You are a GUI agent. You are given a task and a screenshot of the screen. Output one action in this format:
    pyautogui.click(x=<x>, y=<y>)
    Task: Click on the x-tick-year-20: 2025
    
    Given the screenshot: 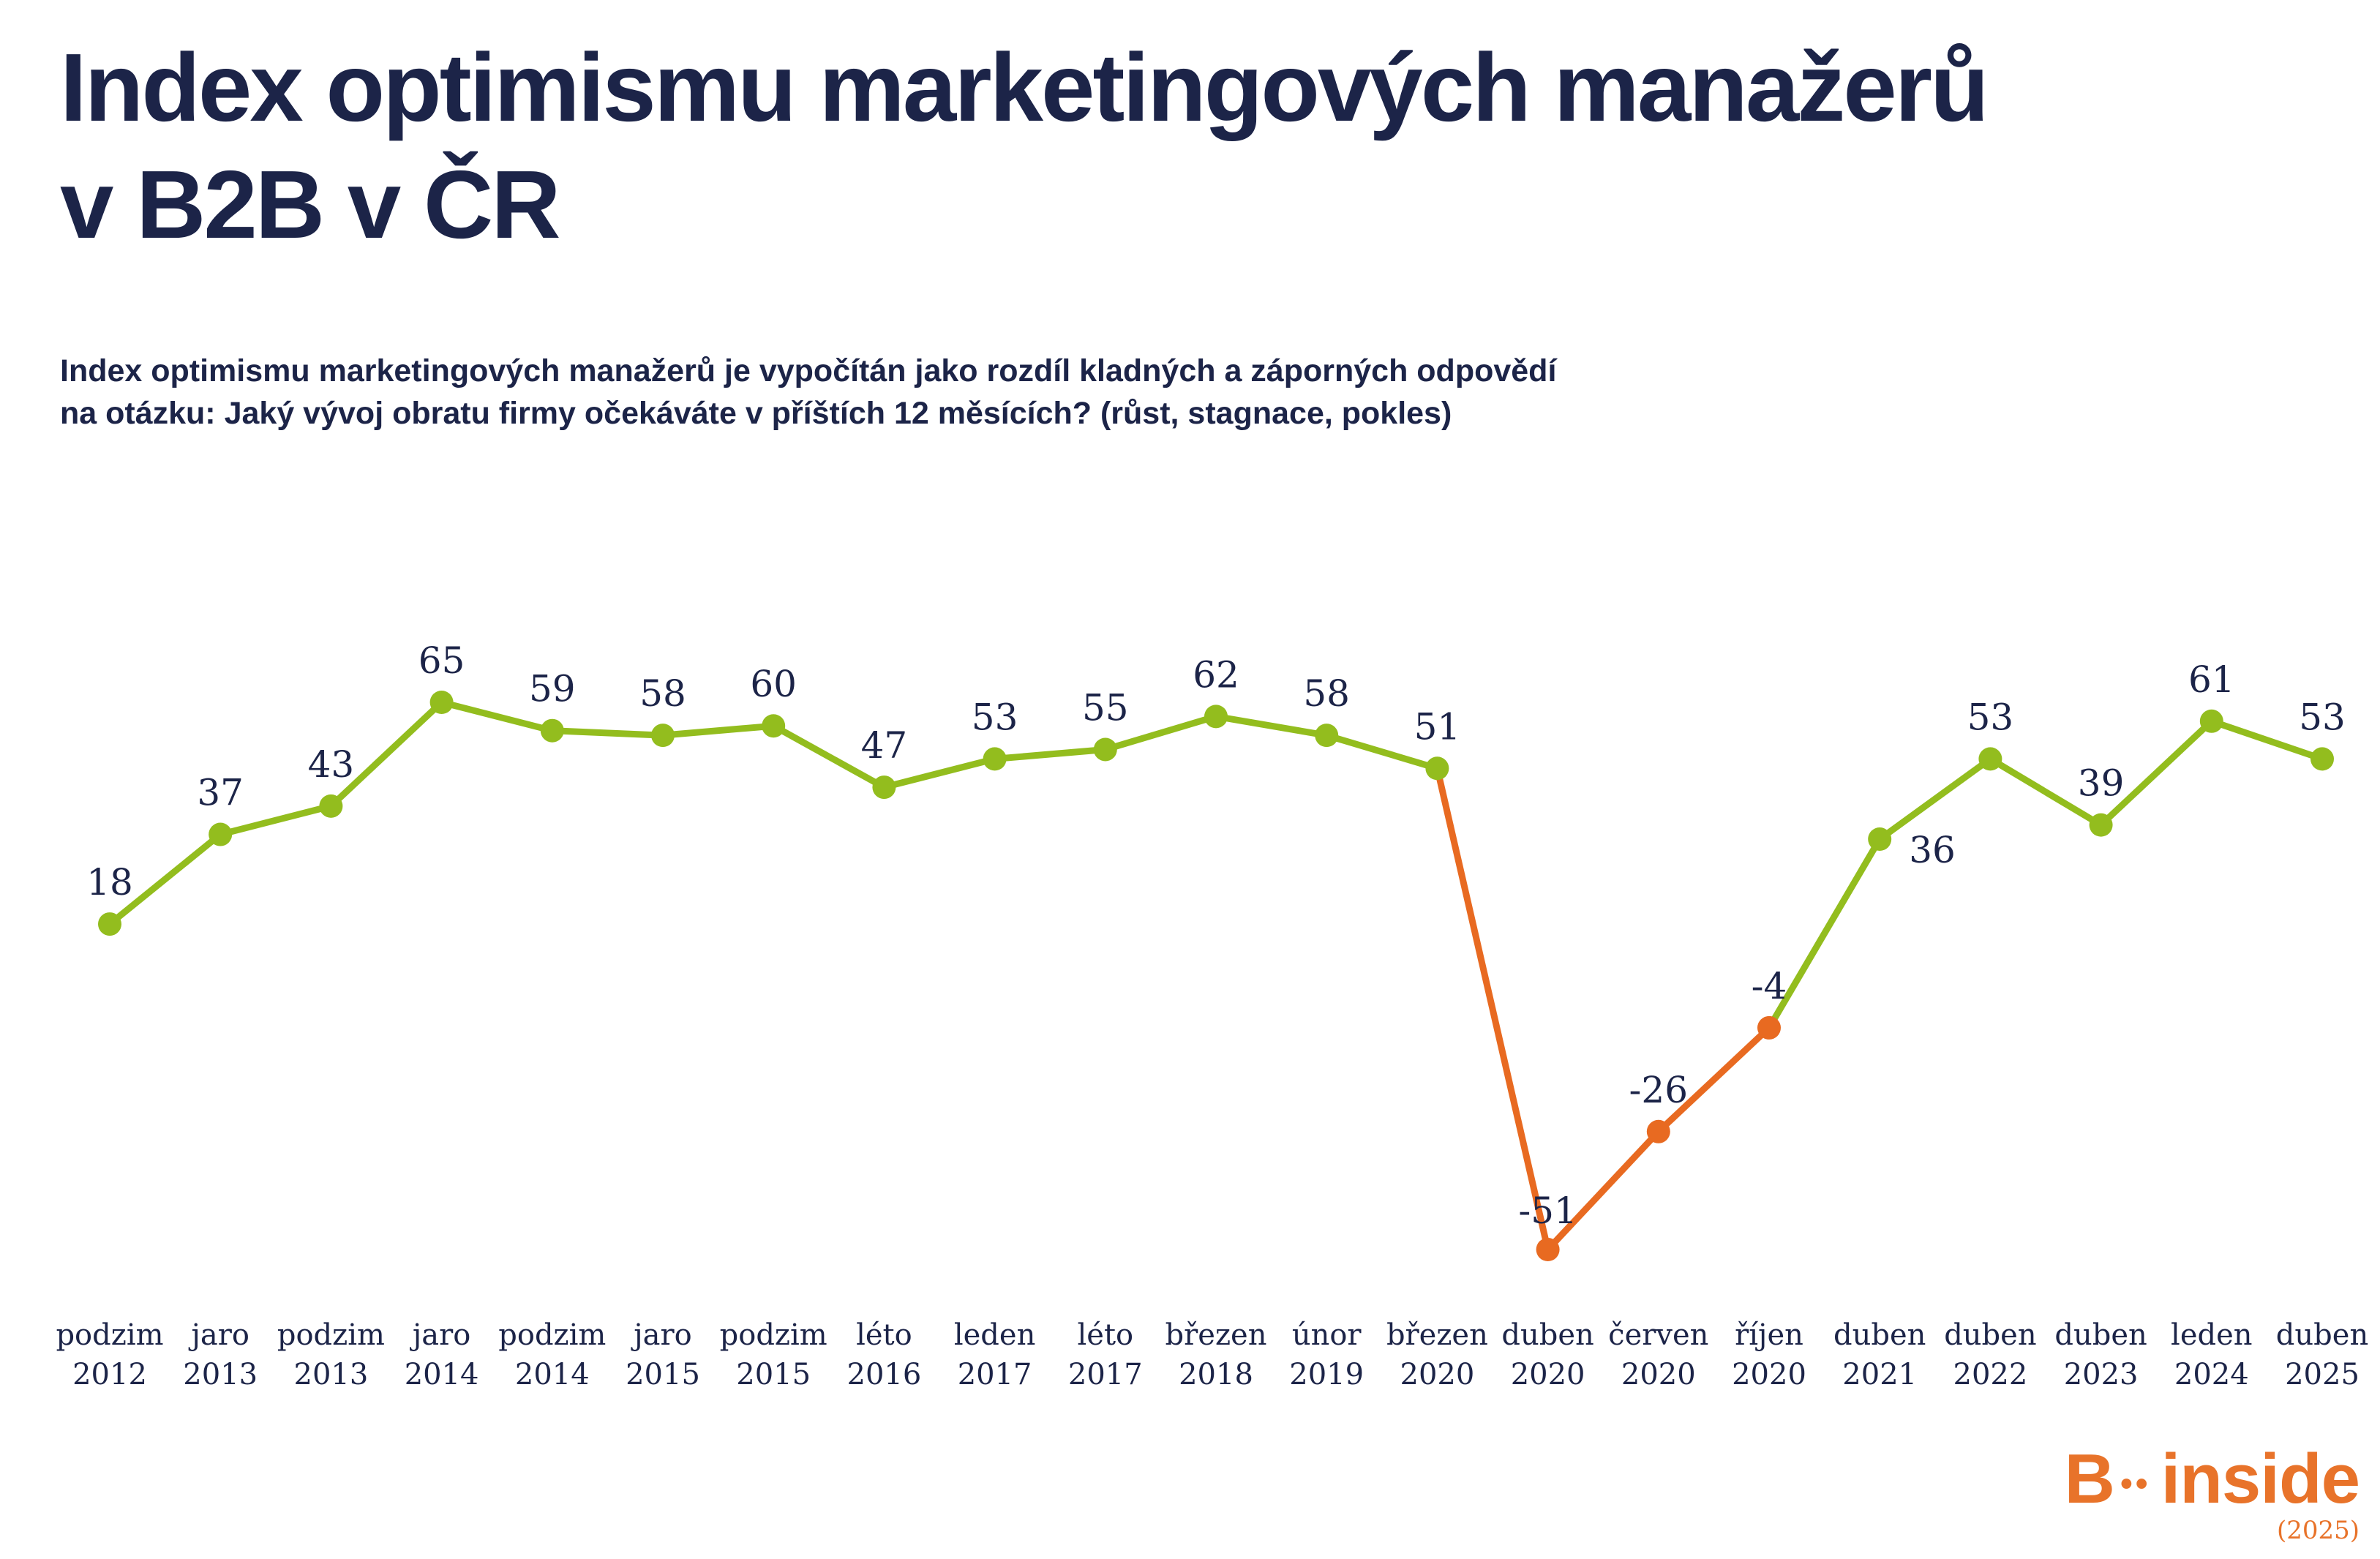 What is the action you would take?
    pyautogui.click(x=2322, y=1374)
    